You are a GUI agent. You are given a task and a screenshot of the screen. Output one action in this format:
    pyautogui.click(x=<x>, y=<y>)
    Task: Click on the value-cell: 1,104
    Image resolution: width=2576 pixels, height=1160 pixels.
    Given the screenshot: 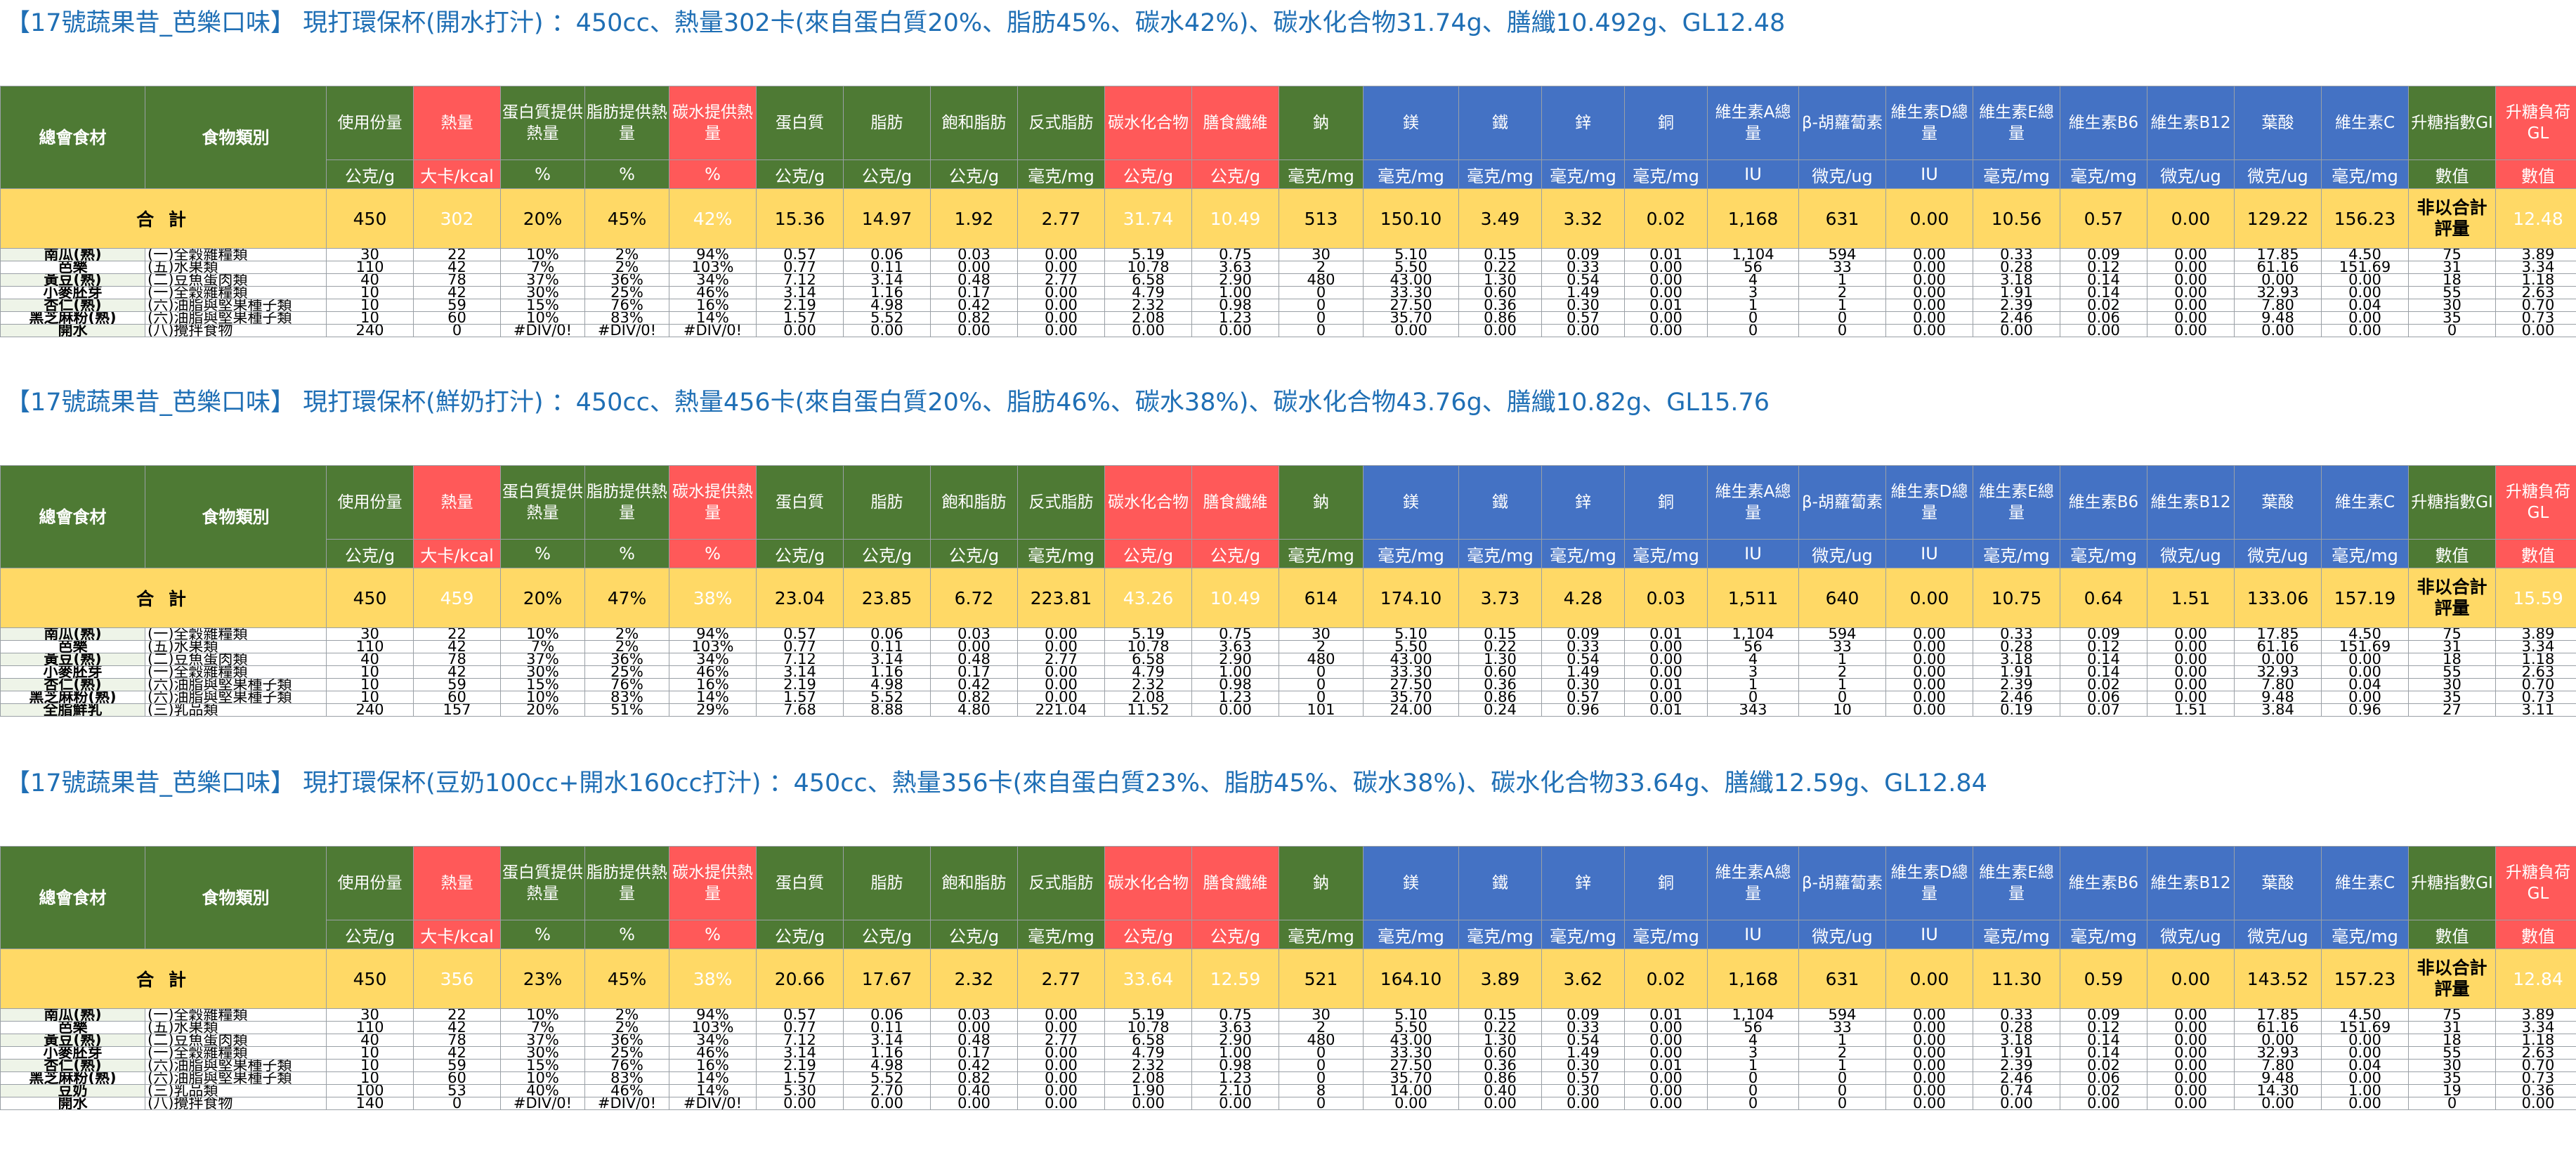 What is the action you would take?
    pyautogui.click(x=1753, y=254)
    